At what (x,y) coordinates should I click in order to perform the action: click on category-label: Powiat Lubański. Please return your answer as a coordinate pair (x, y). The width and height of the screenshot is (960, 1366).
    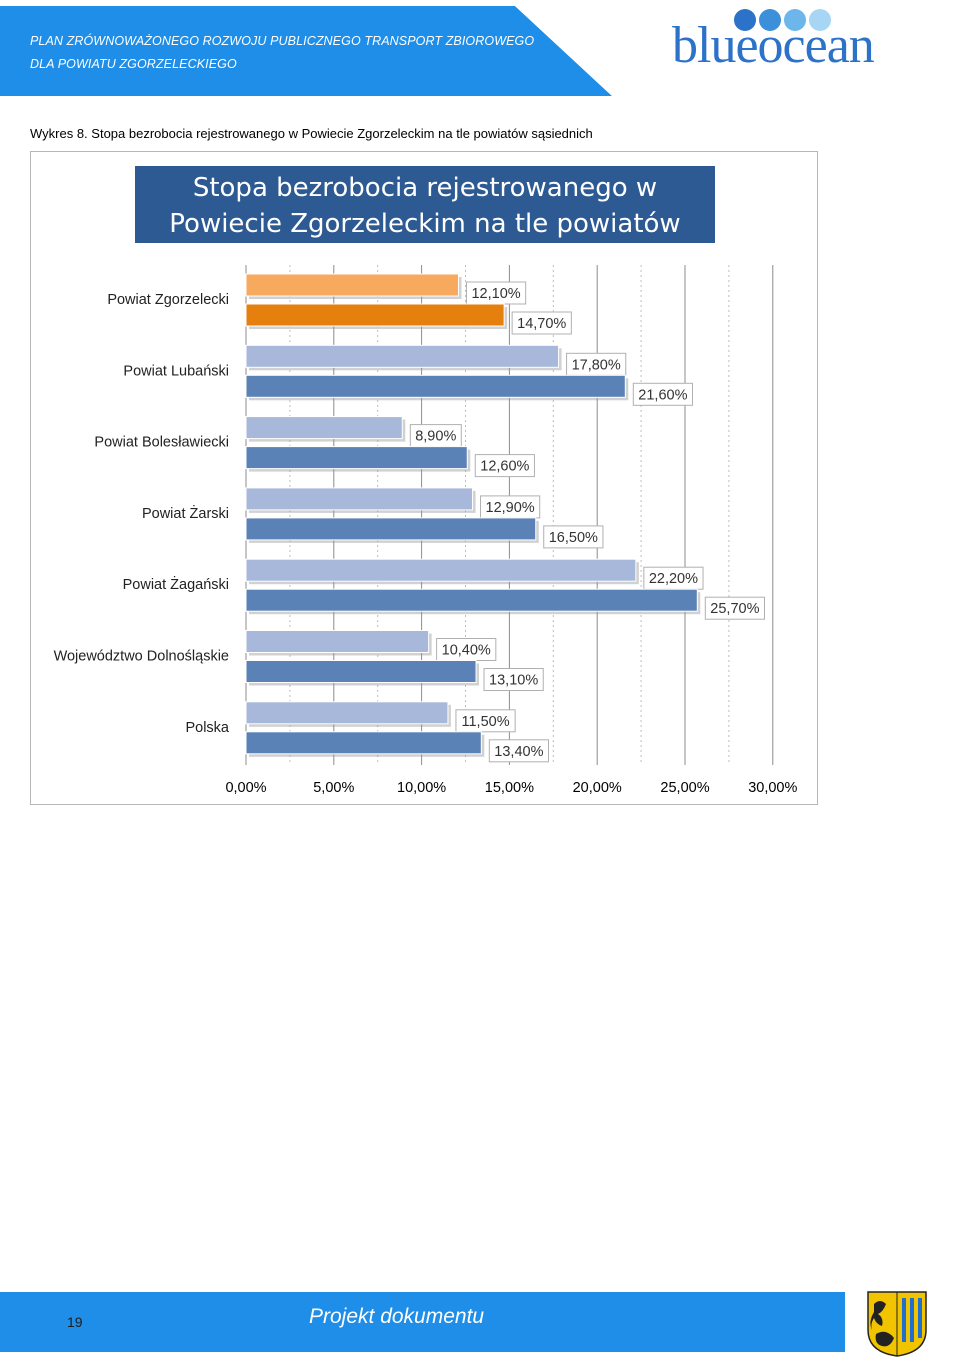
    Looking at the image, I should click on (176, 371).